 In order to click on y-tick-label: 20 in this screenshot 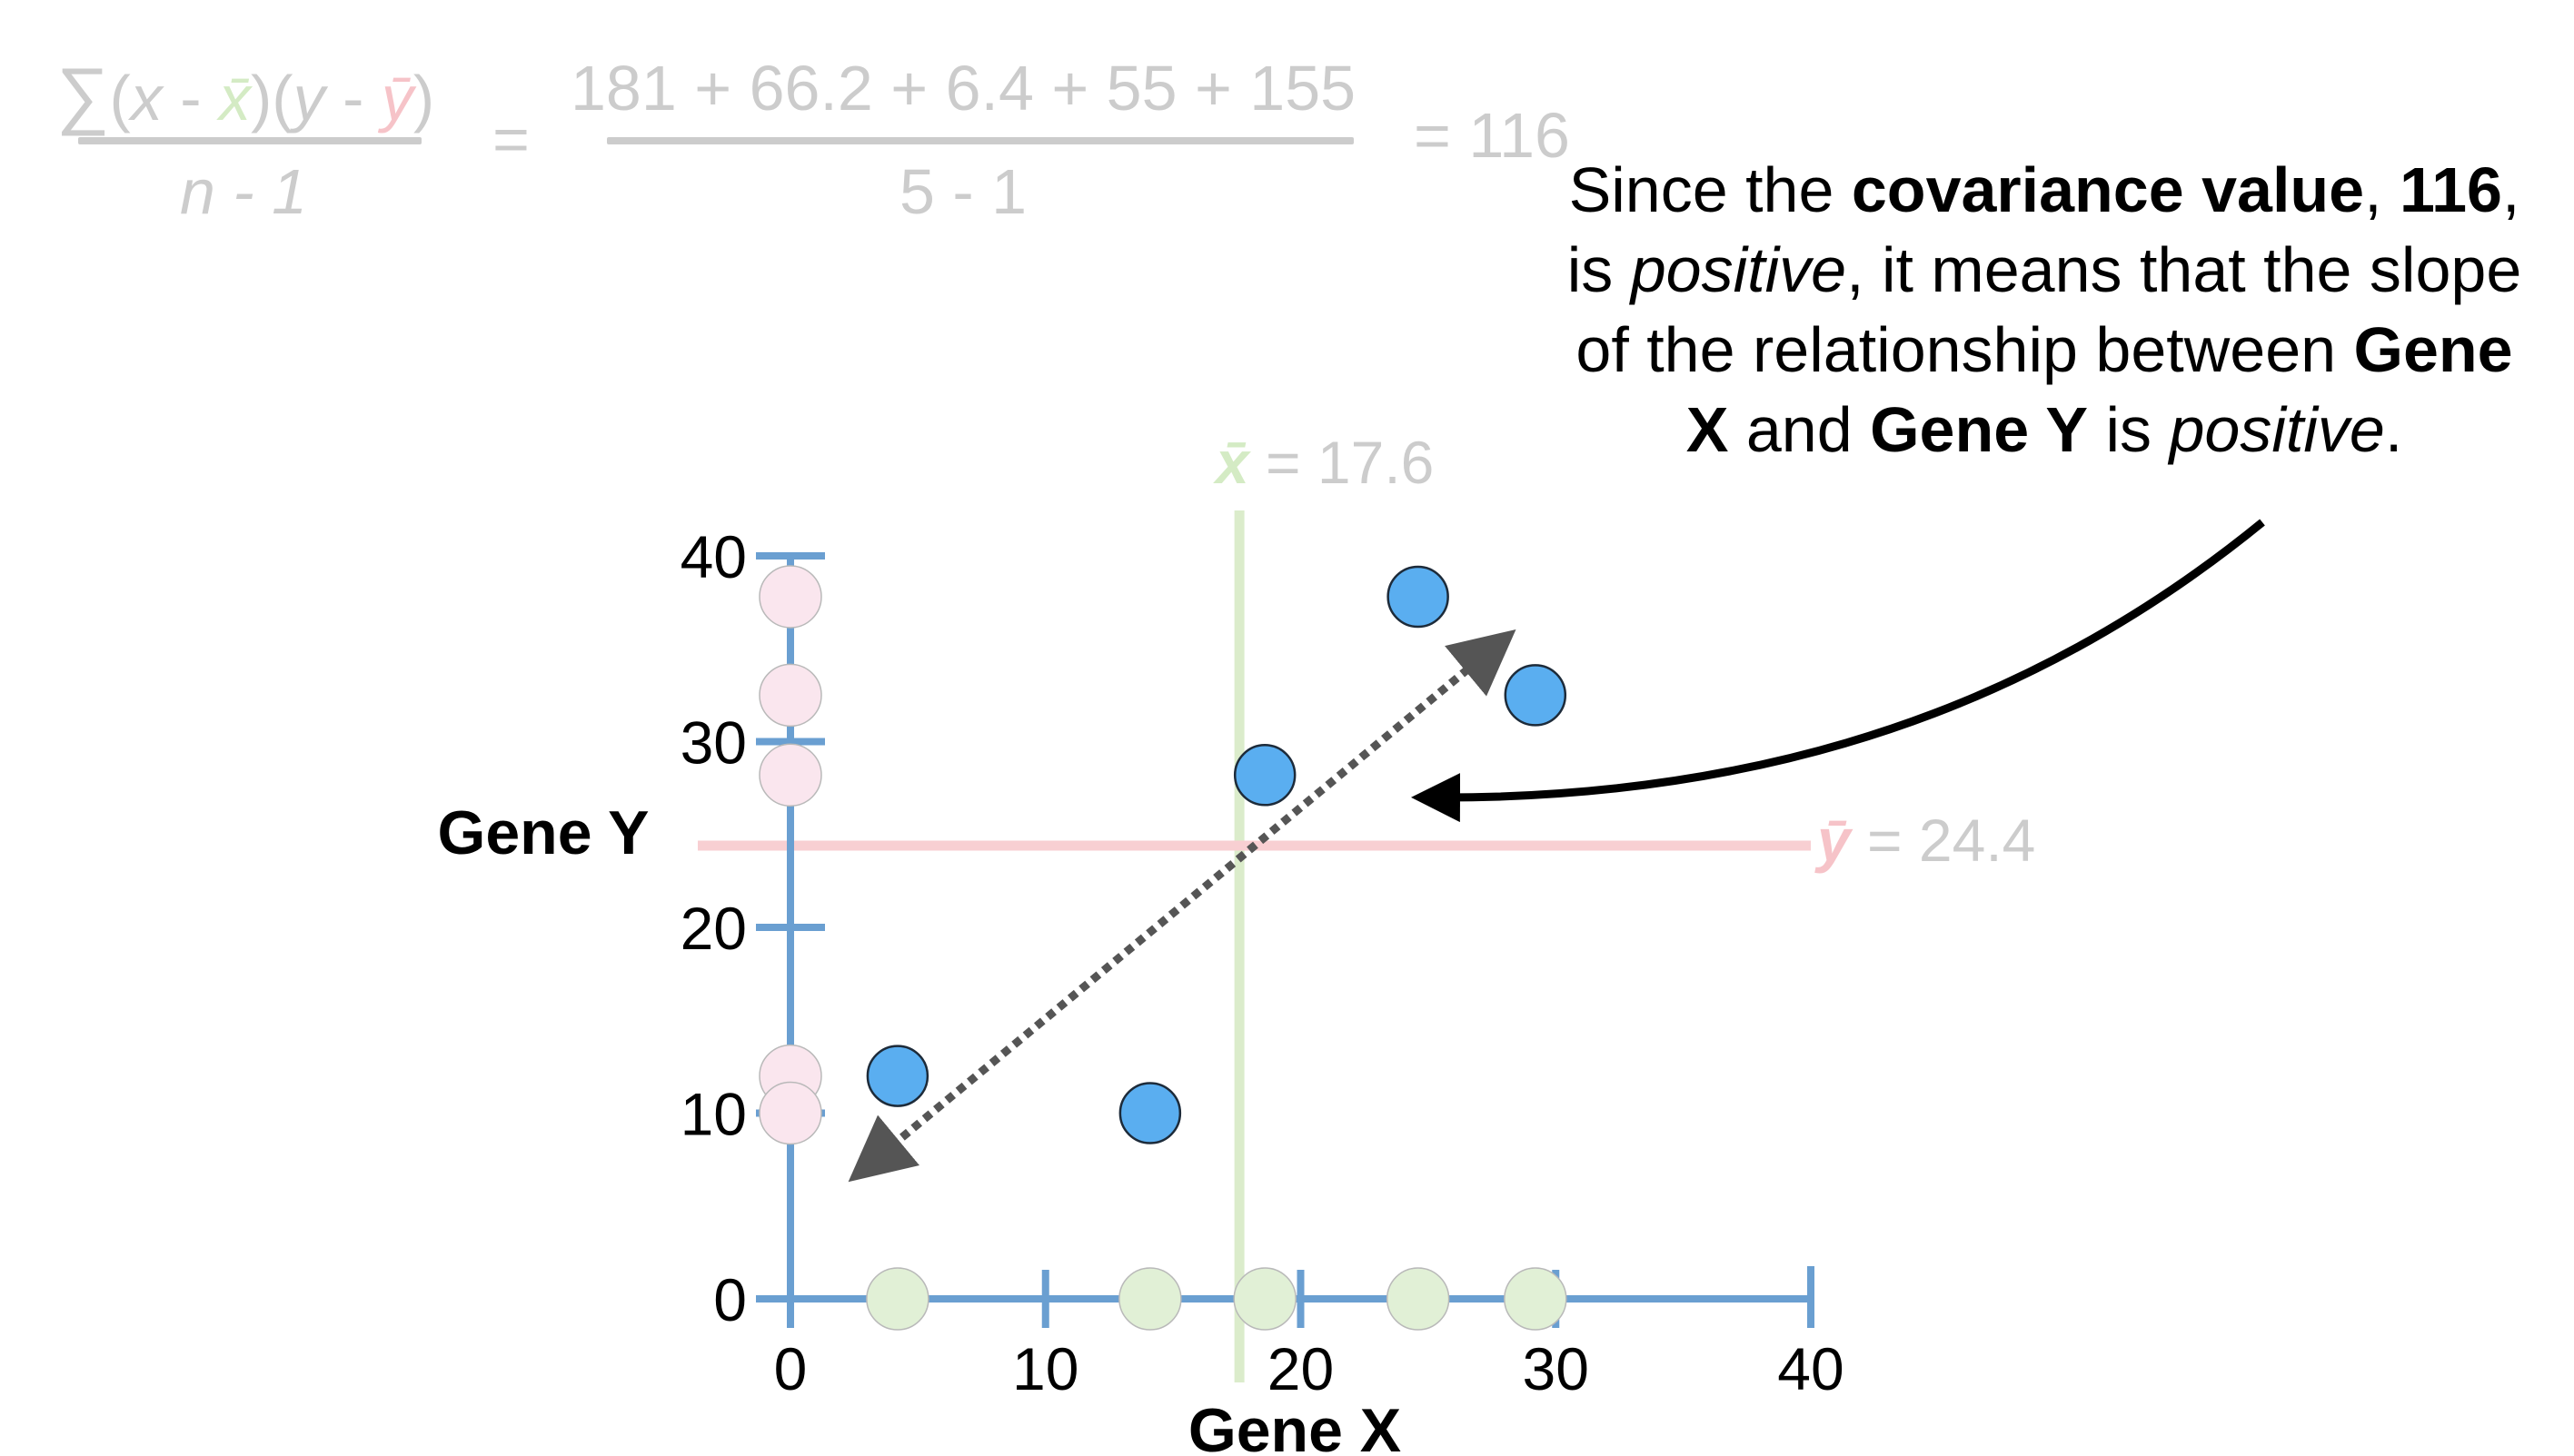, I will do `click(714, 929)`.